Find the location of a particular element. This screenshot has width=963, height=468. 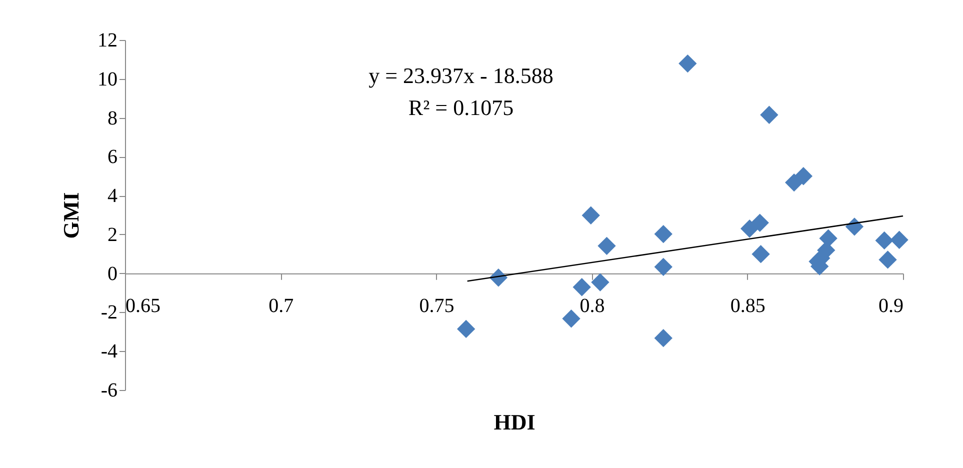

x-tick-label: 0.75 is located at coordinates (436, 305).